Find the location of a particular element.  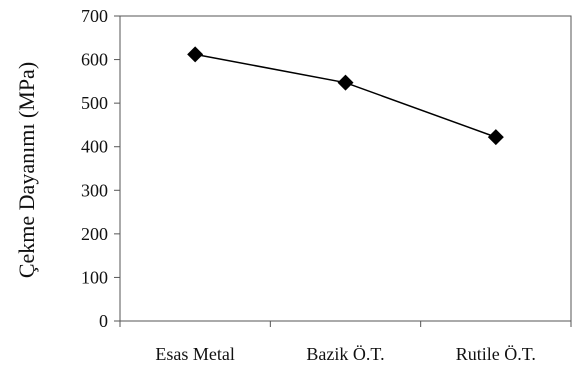

y-tick-label: 200 is located at coordinates (94, 234).